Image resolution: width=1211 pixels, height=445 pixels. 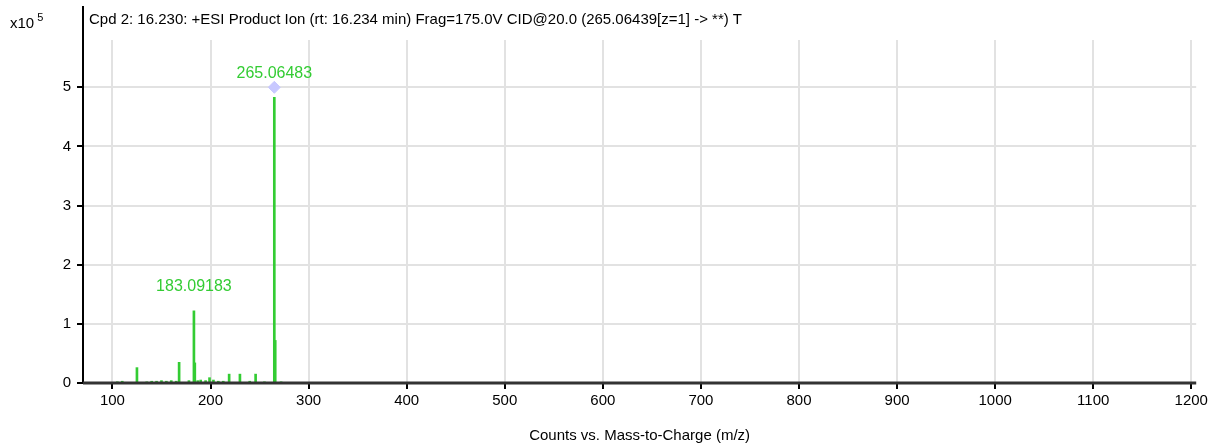 What do you see at coordinates (701, 400) in the screenshot?
I see `x-tick-label: 700` at bounding box center [701, 400].